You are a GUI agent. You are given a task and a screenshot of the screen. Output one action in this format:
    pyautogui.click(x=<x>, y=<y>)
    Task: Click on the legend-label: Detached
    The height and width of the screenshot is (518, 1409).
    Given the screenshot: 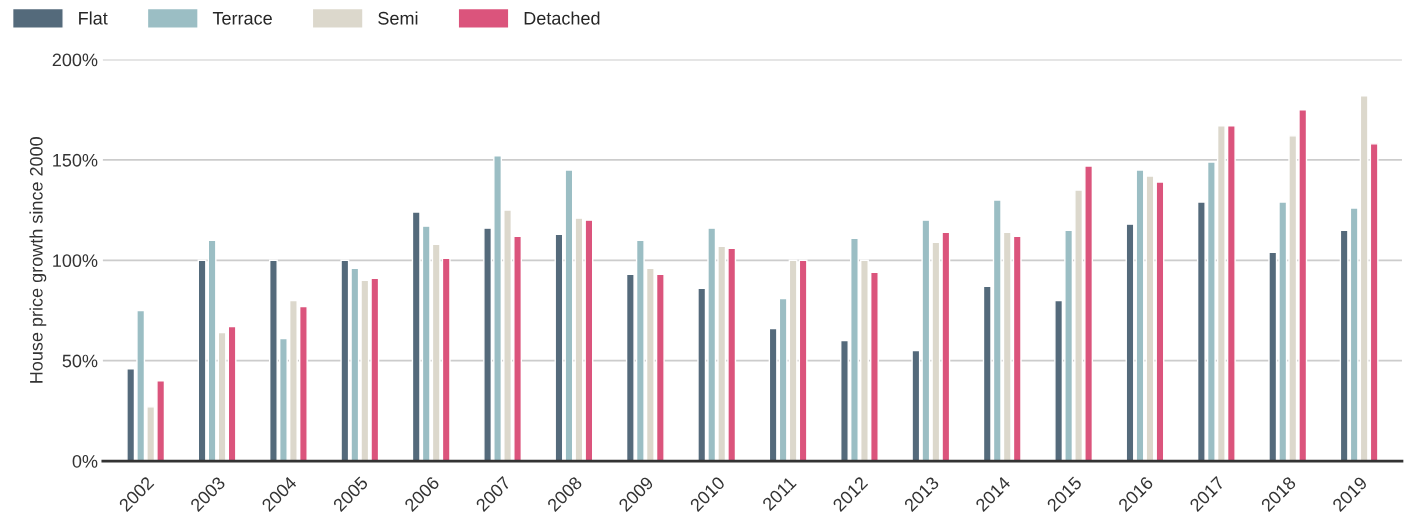 What is the action you would take?
    pyautogui.click(x=562, y=18)
    